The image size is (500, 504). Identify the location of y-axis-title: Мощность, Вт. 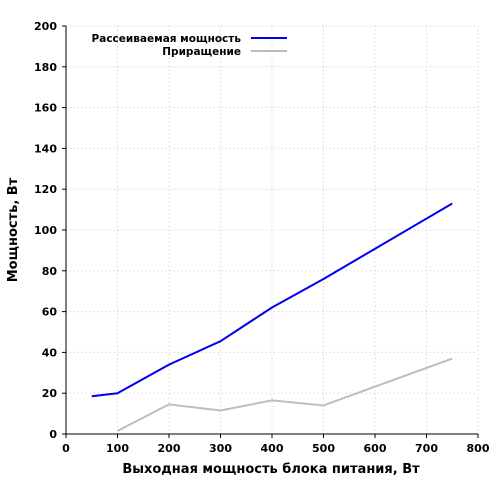
(13, 229).